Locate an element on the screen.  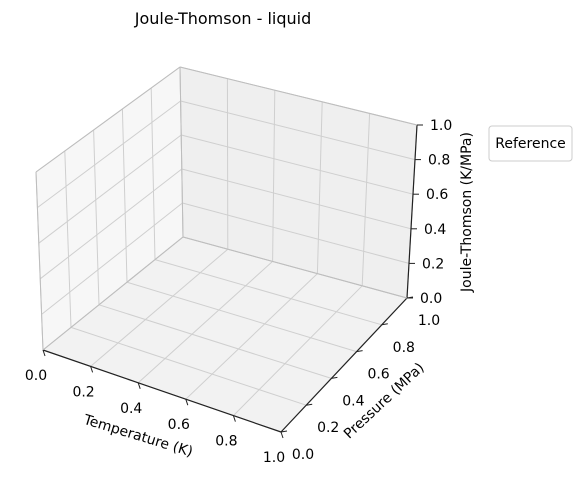
z-tick-label-4: 0.8 is located at coordinates (439, 161).